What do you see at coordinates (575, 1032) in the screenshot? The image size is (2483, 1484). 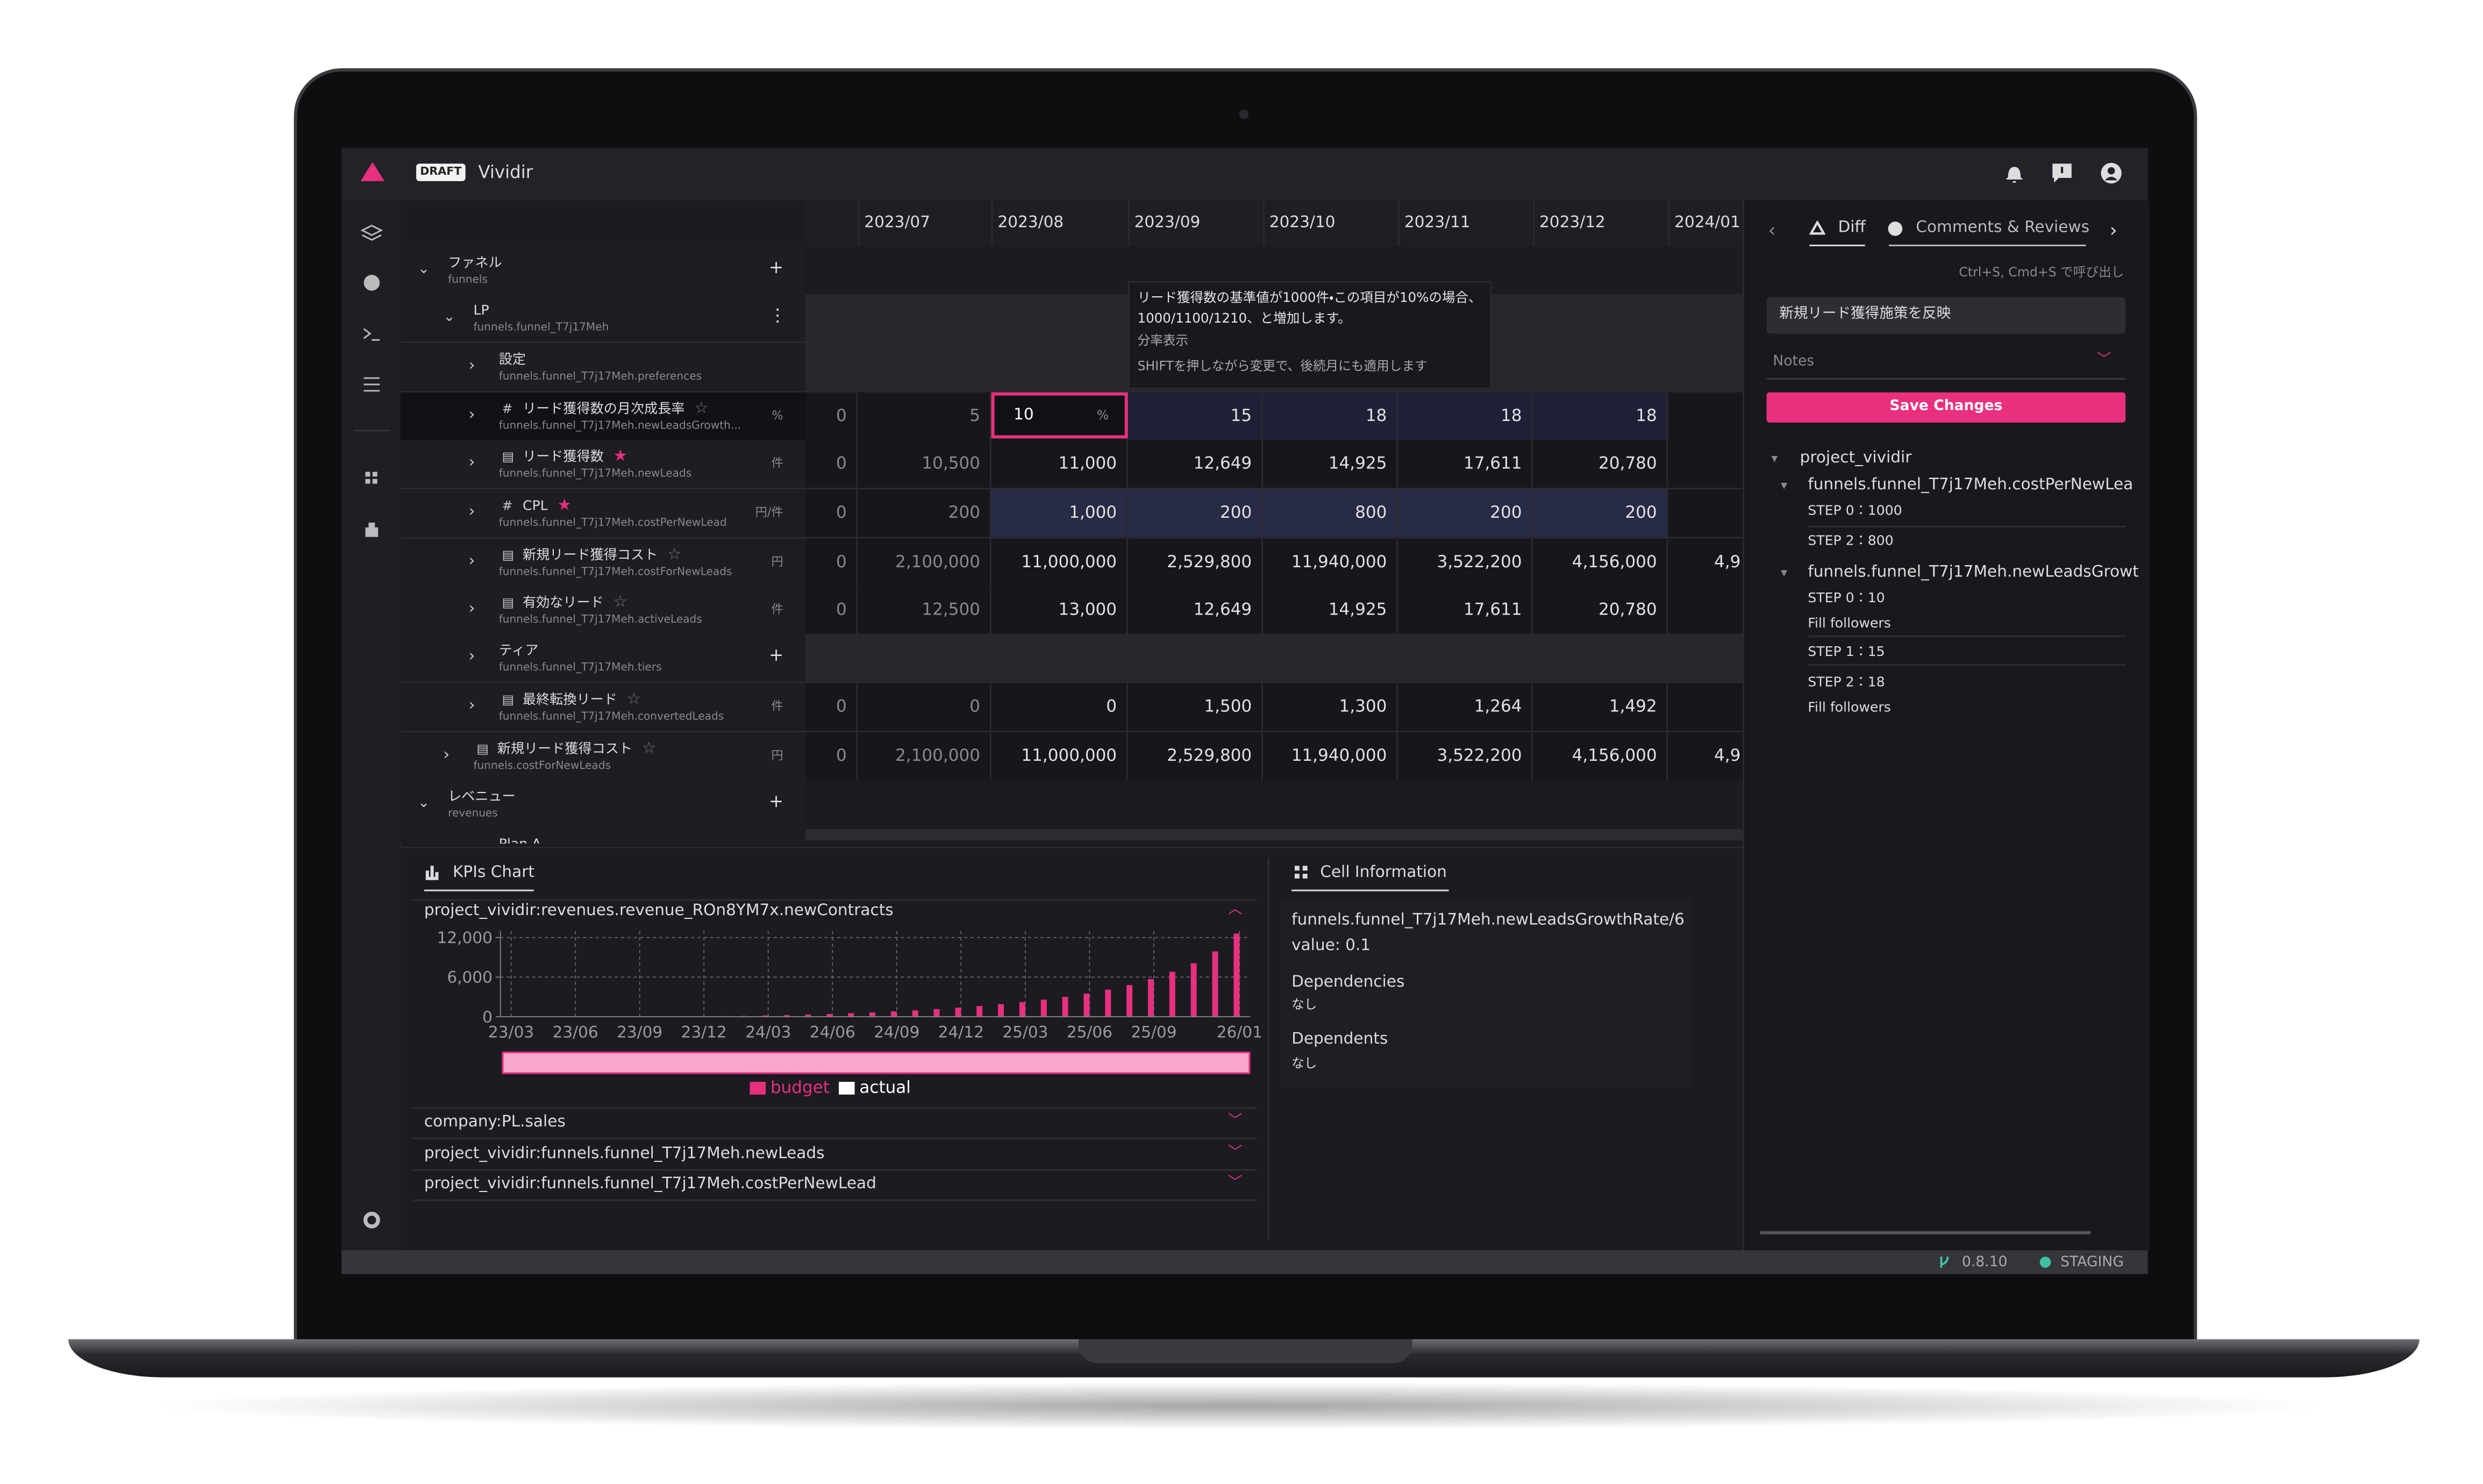 I see `x-tick-label: 23/06` at bounding box center [575, 1032].